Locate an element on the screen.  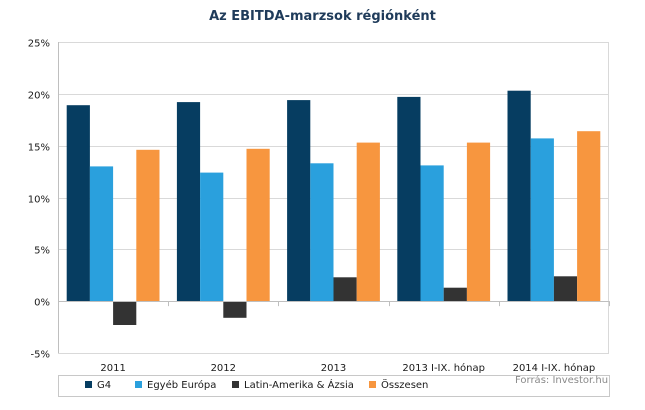
x-tick-label: 2011 is located at coordinates (112, 368).